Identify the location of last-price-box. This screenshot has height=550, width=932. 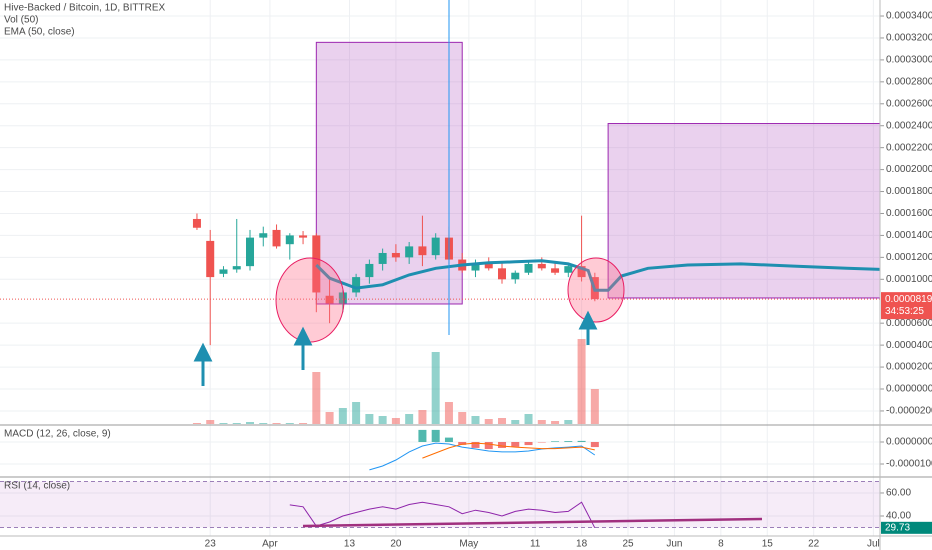
(906, 306).